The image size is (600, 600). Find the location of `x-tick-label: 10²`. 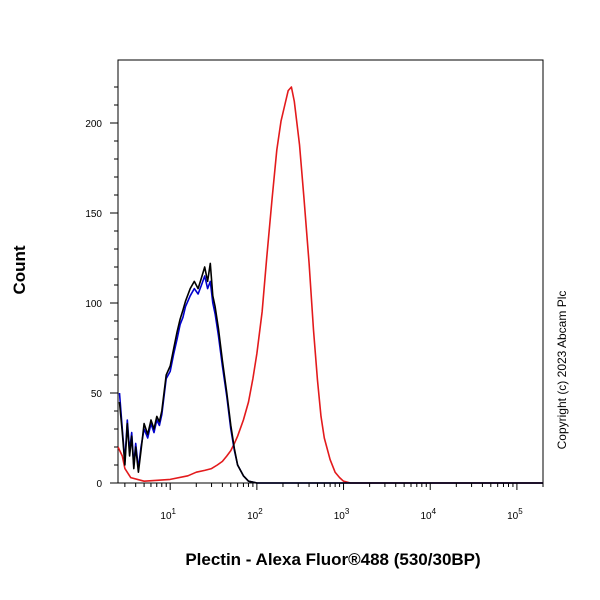

x-tick-label: 10² is located at coordinates (255, 514).